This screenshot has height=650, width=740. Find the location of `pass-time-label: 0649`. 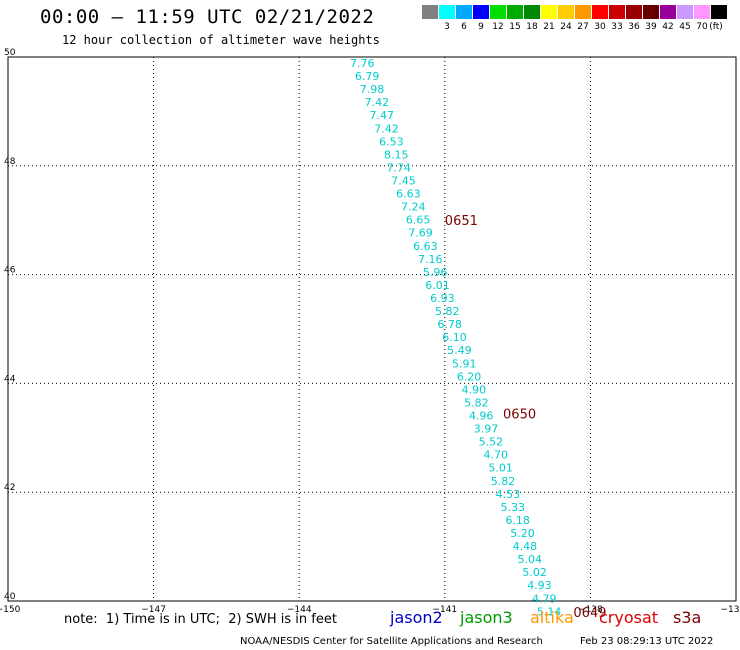

pass-time-label: 0649 is located at coordinates (589, 613).